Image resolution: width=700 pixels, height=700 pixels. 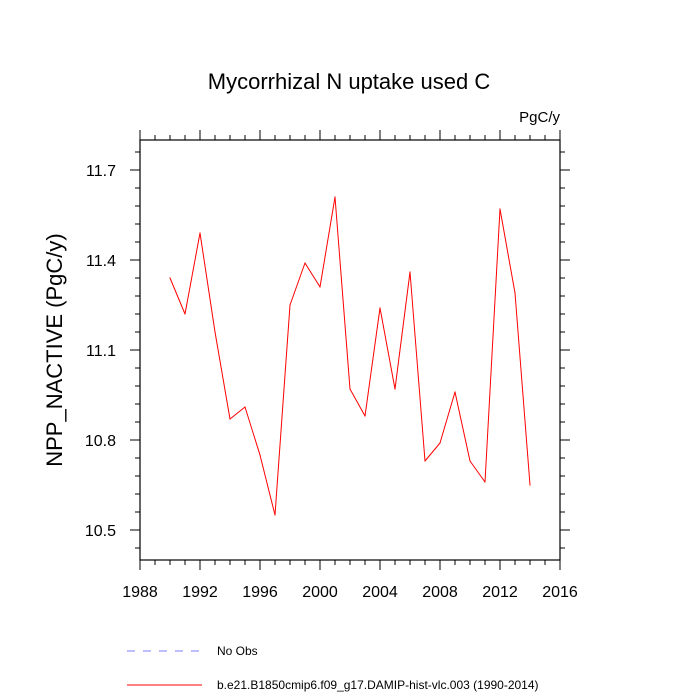 I want to click on x-tick-label: 2008, so click(x=440, y=592).